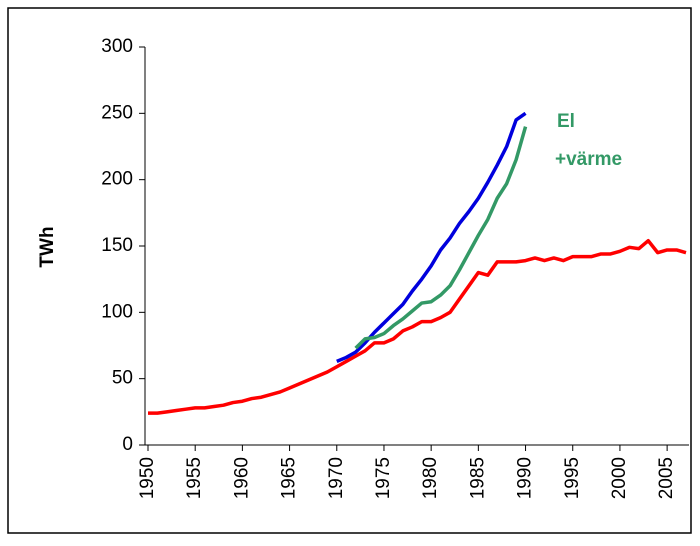 This screenshot has height=546, width=700. I want to click on annotation: El, so click(566, 121).